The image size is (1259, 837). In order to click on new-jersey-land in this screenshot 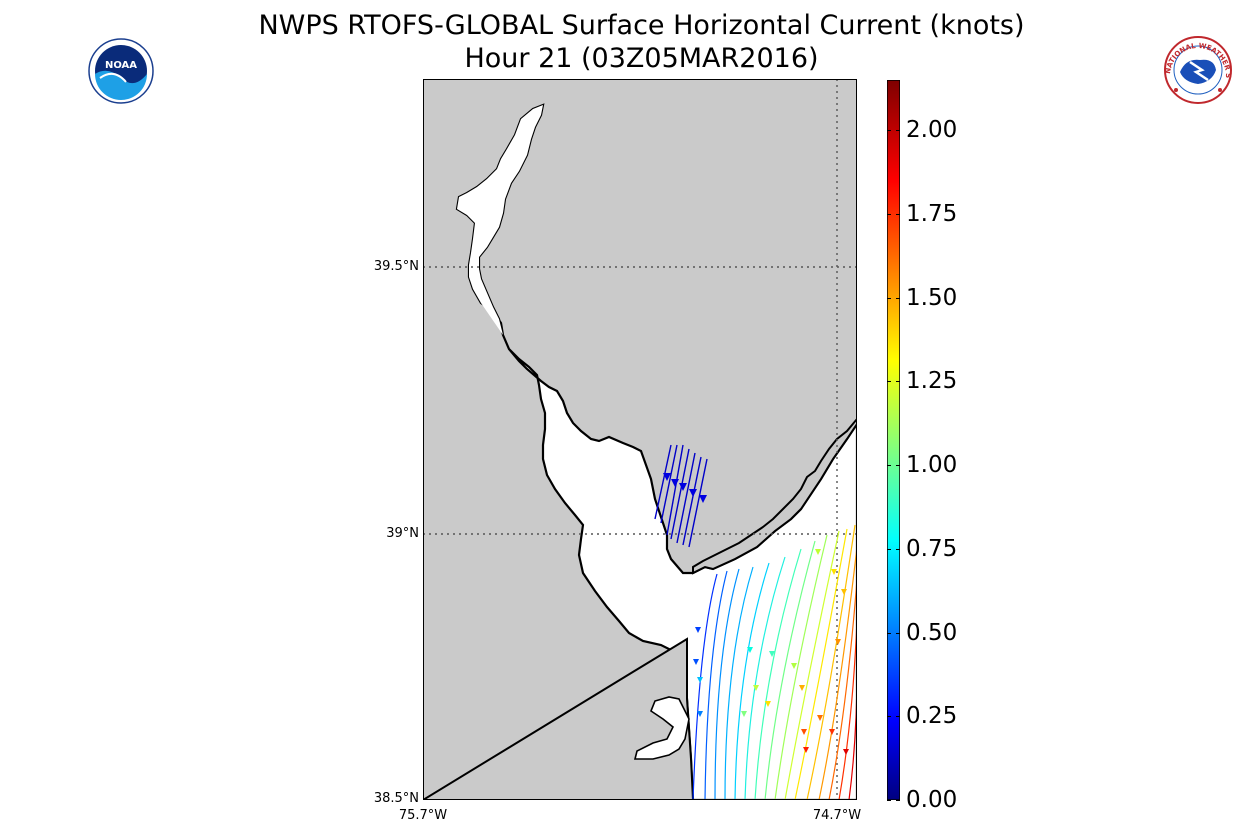, I will do `click(774, 496)`.